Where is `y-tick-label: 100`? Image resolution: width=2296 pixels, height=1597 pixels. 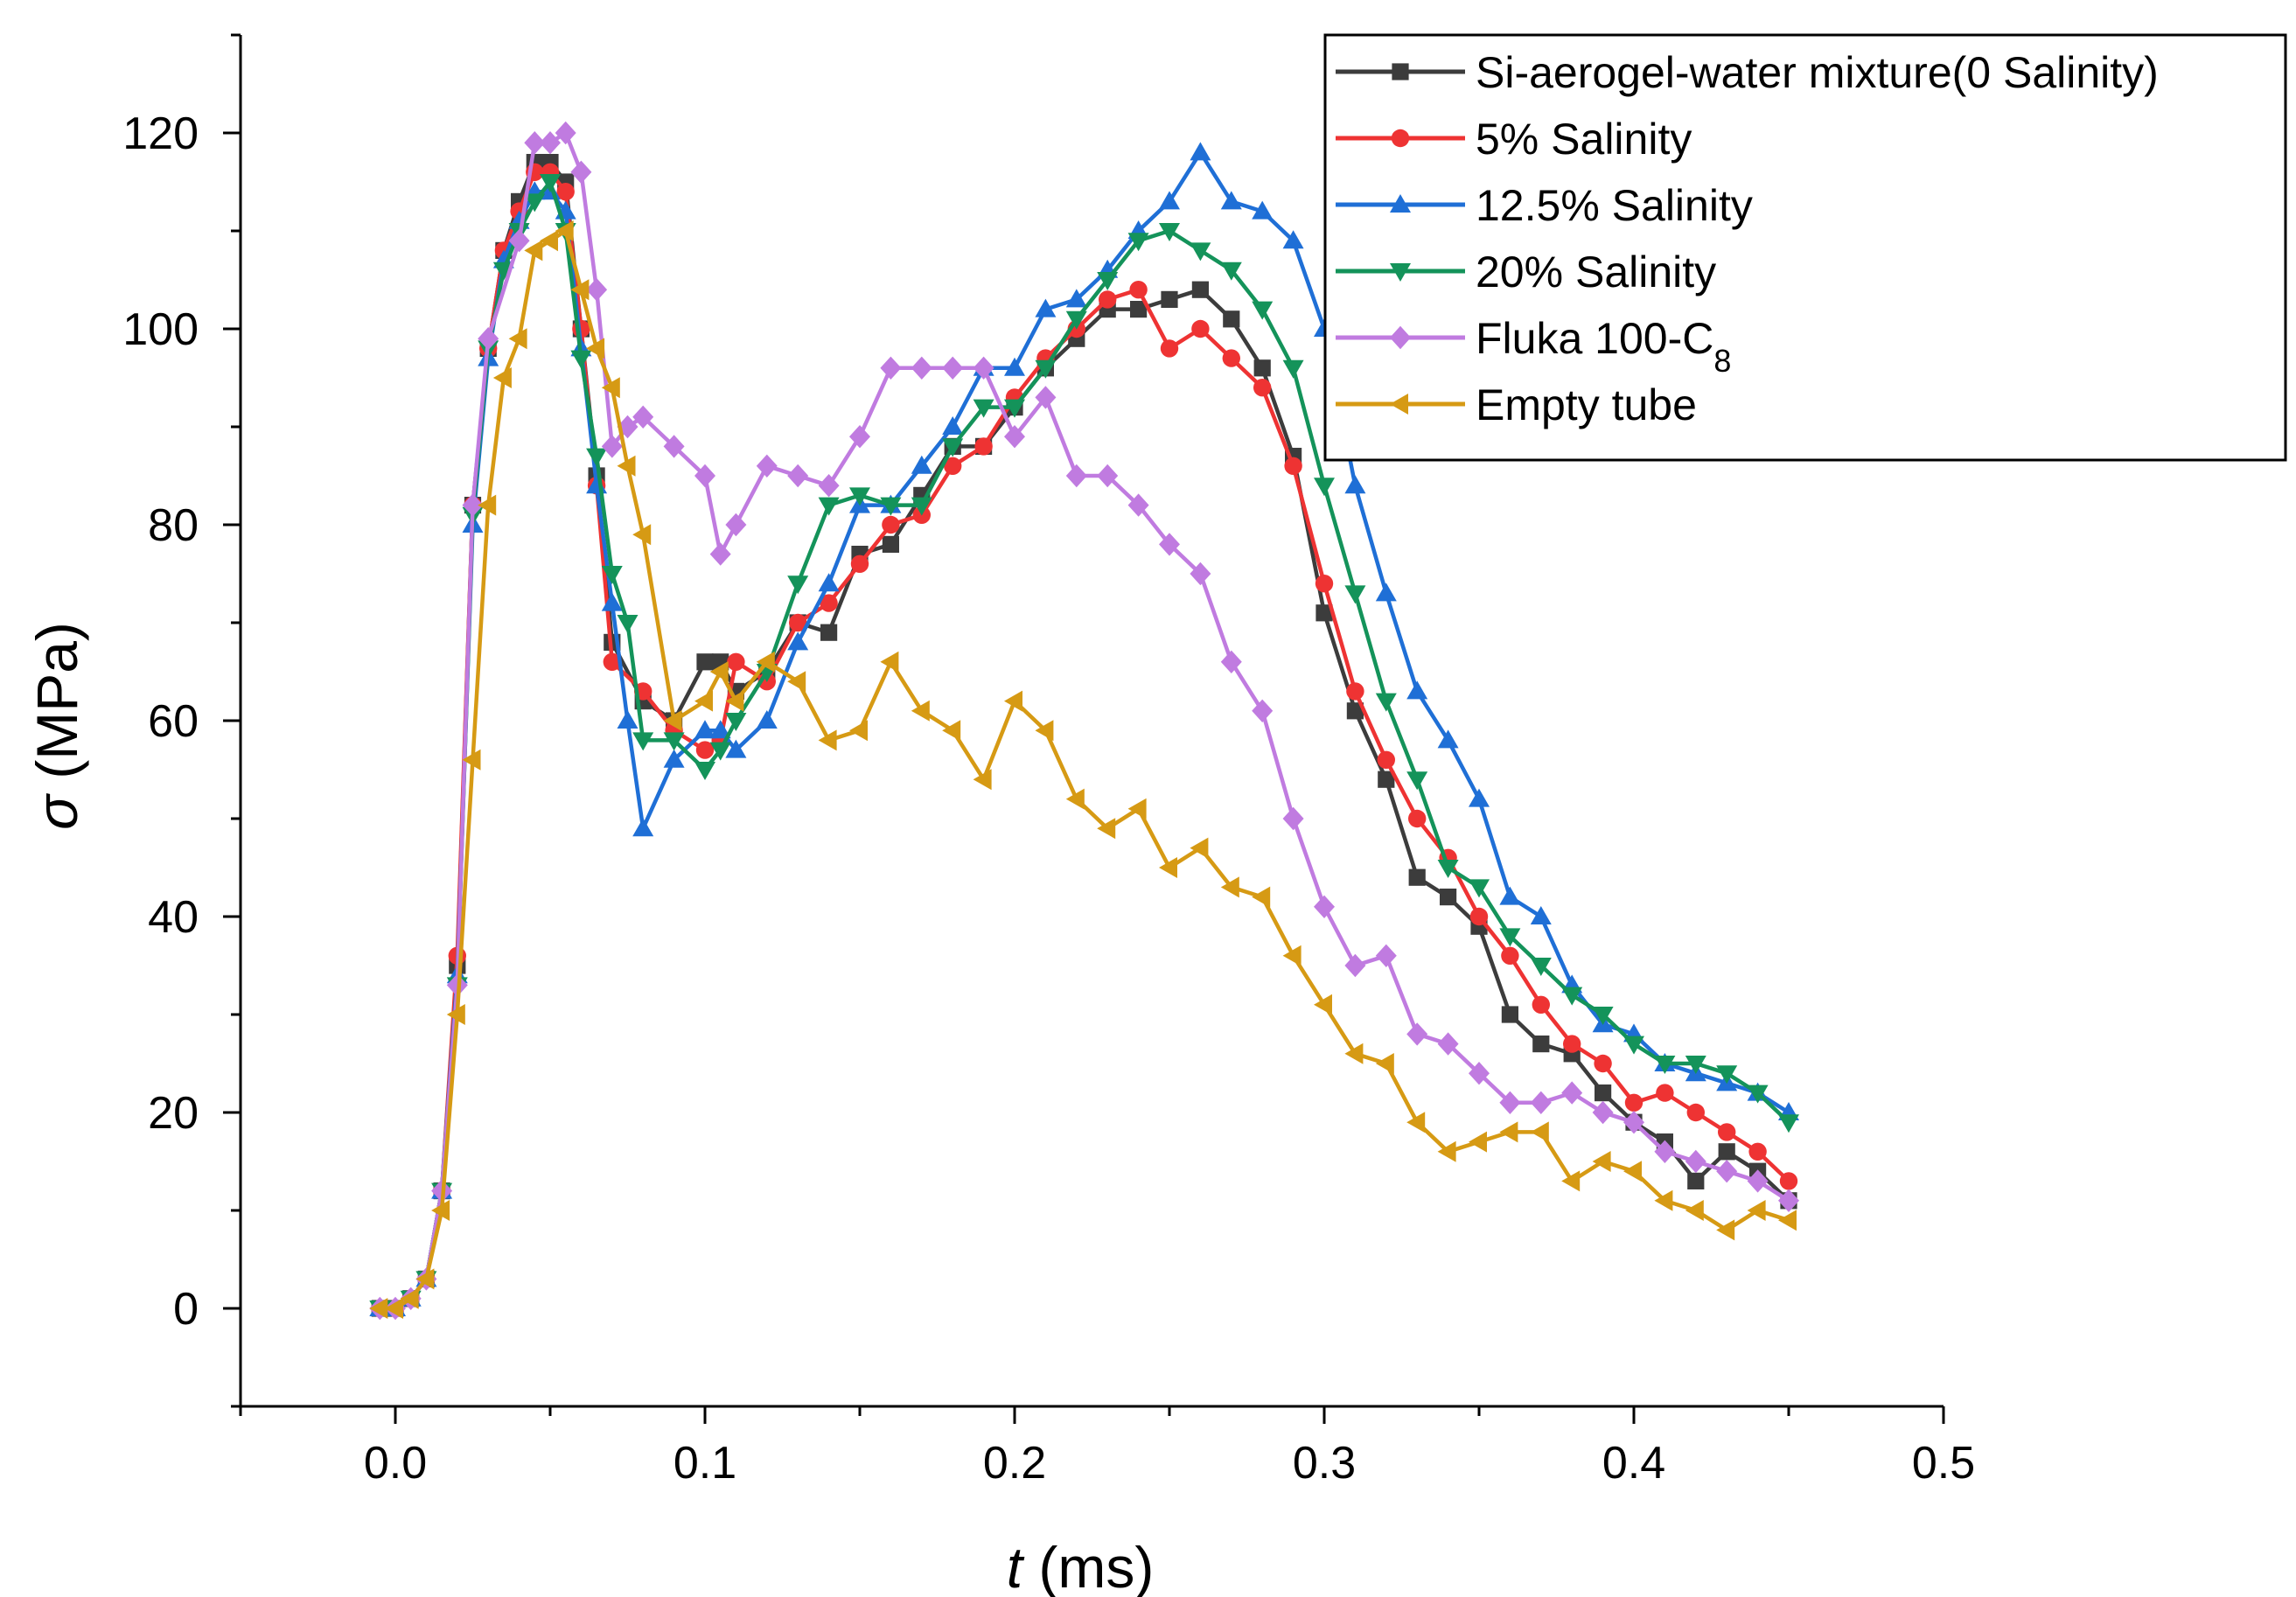 y-tick-label: 100 is located at coordinates (160, 329).